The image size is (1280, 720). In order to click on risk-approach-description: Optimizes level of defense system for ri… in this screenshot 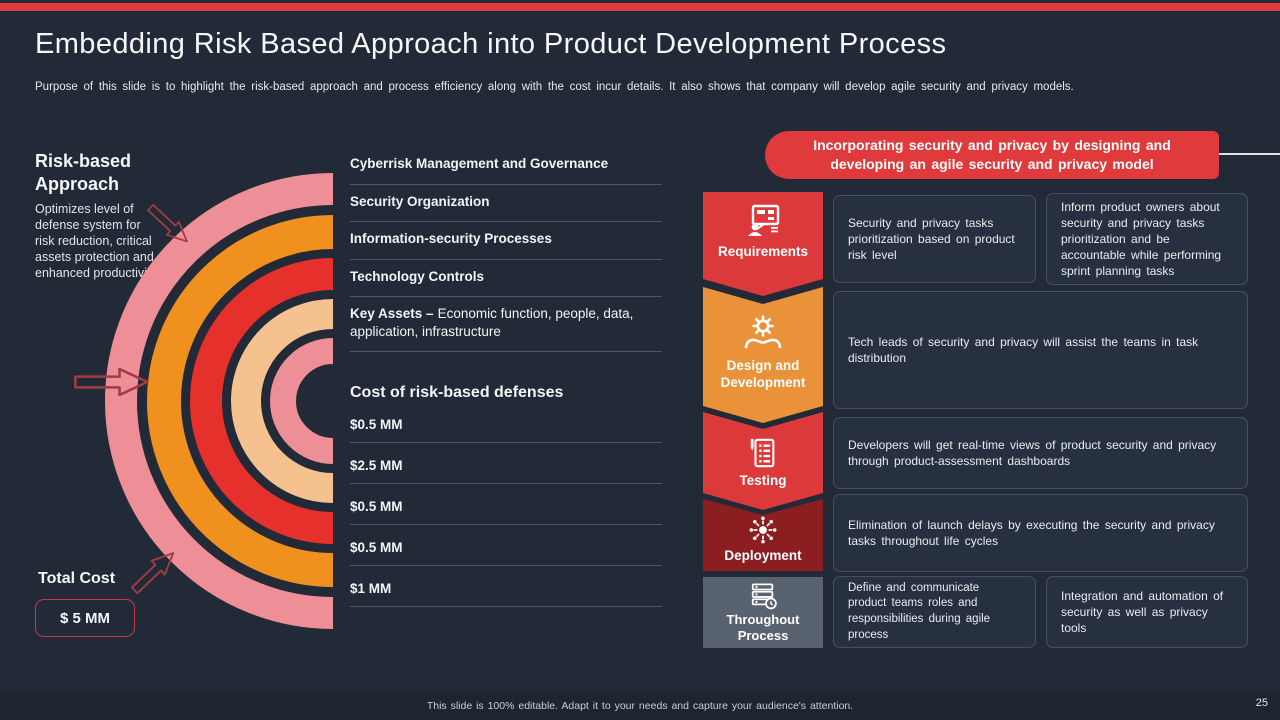, I will do `click(96, 241)`.